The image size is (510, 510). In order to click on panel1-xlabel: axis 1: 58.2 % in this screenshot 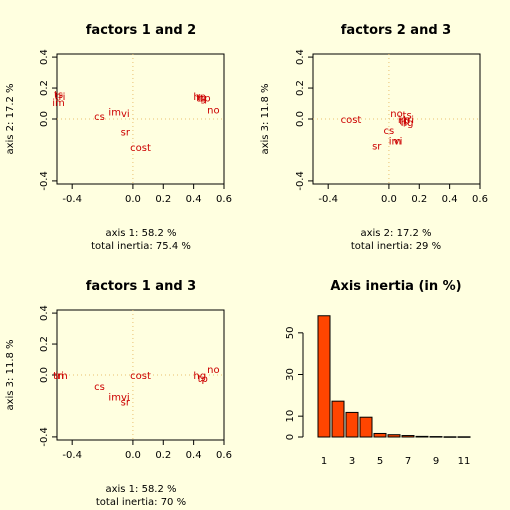, I will do `click(140, 233)`.